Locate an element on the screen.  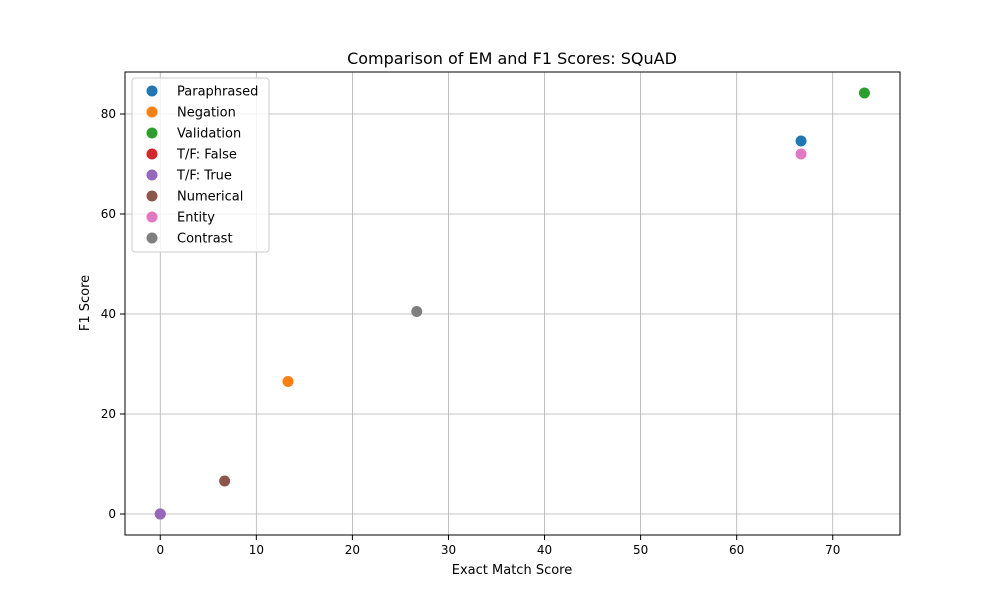
y-tick-label: 20 is located at coordinates (108, 414).